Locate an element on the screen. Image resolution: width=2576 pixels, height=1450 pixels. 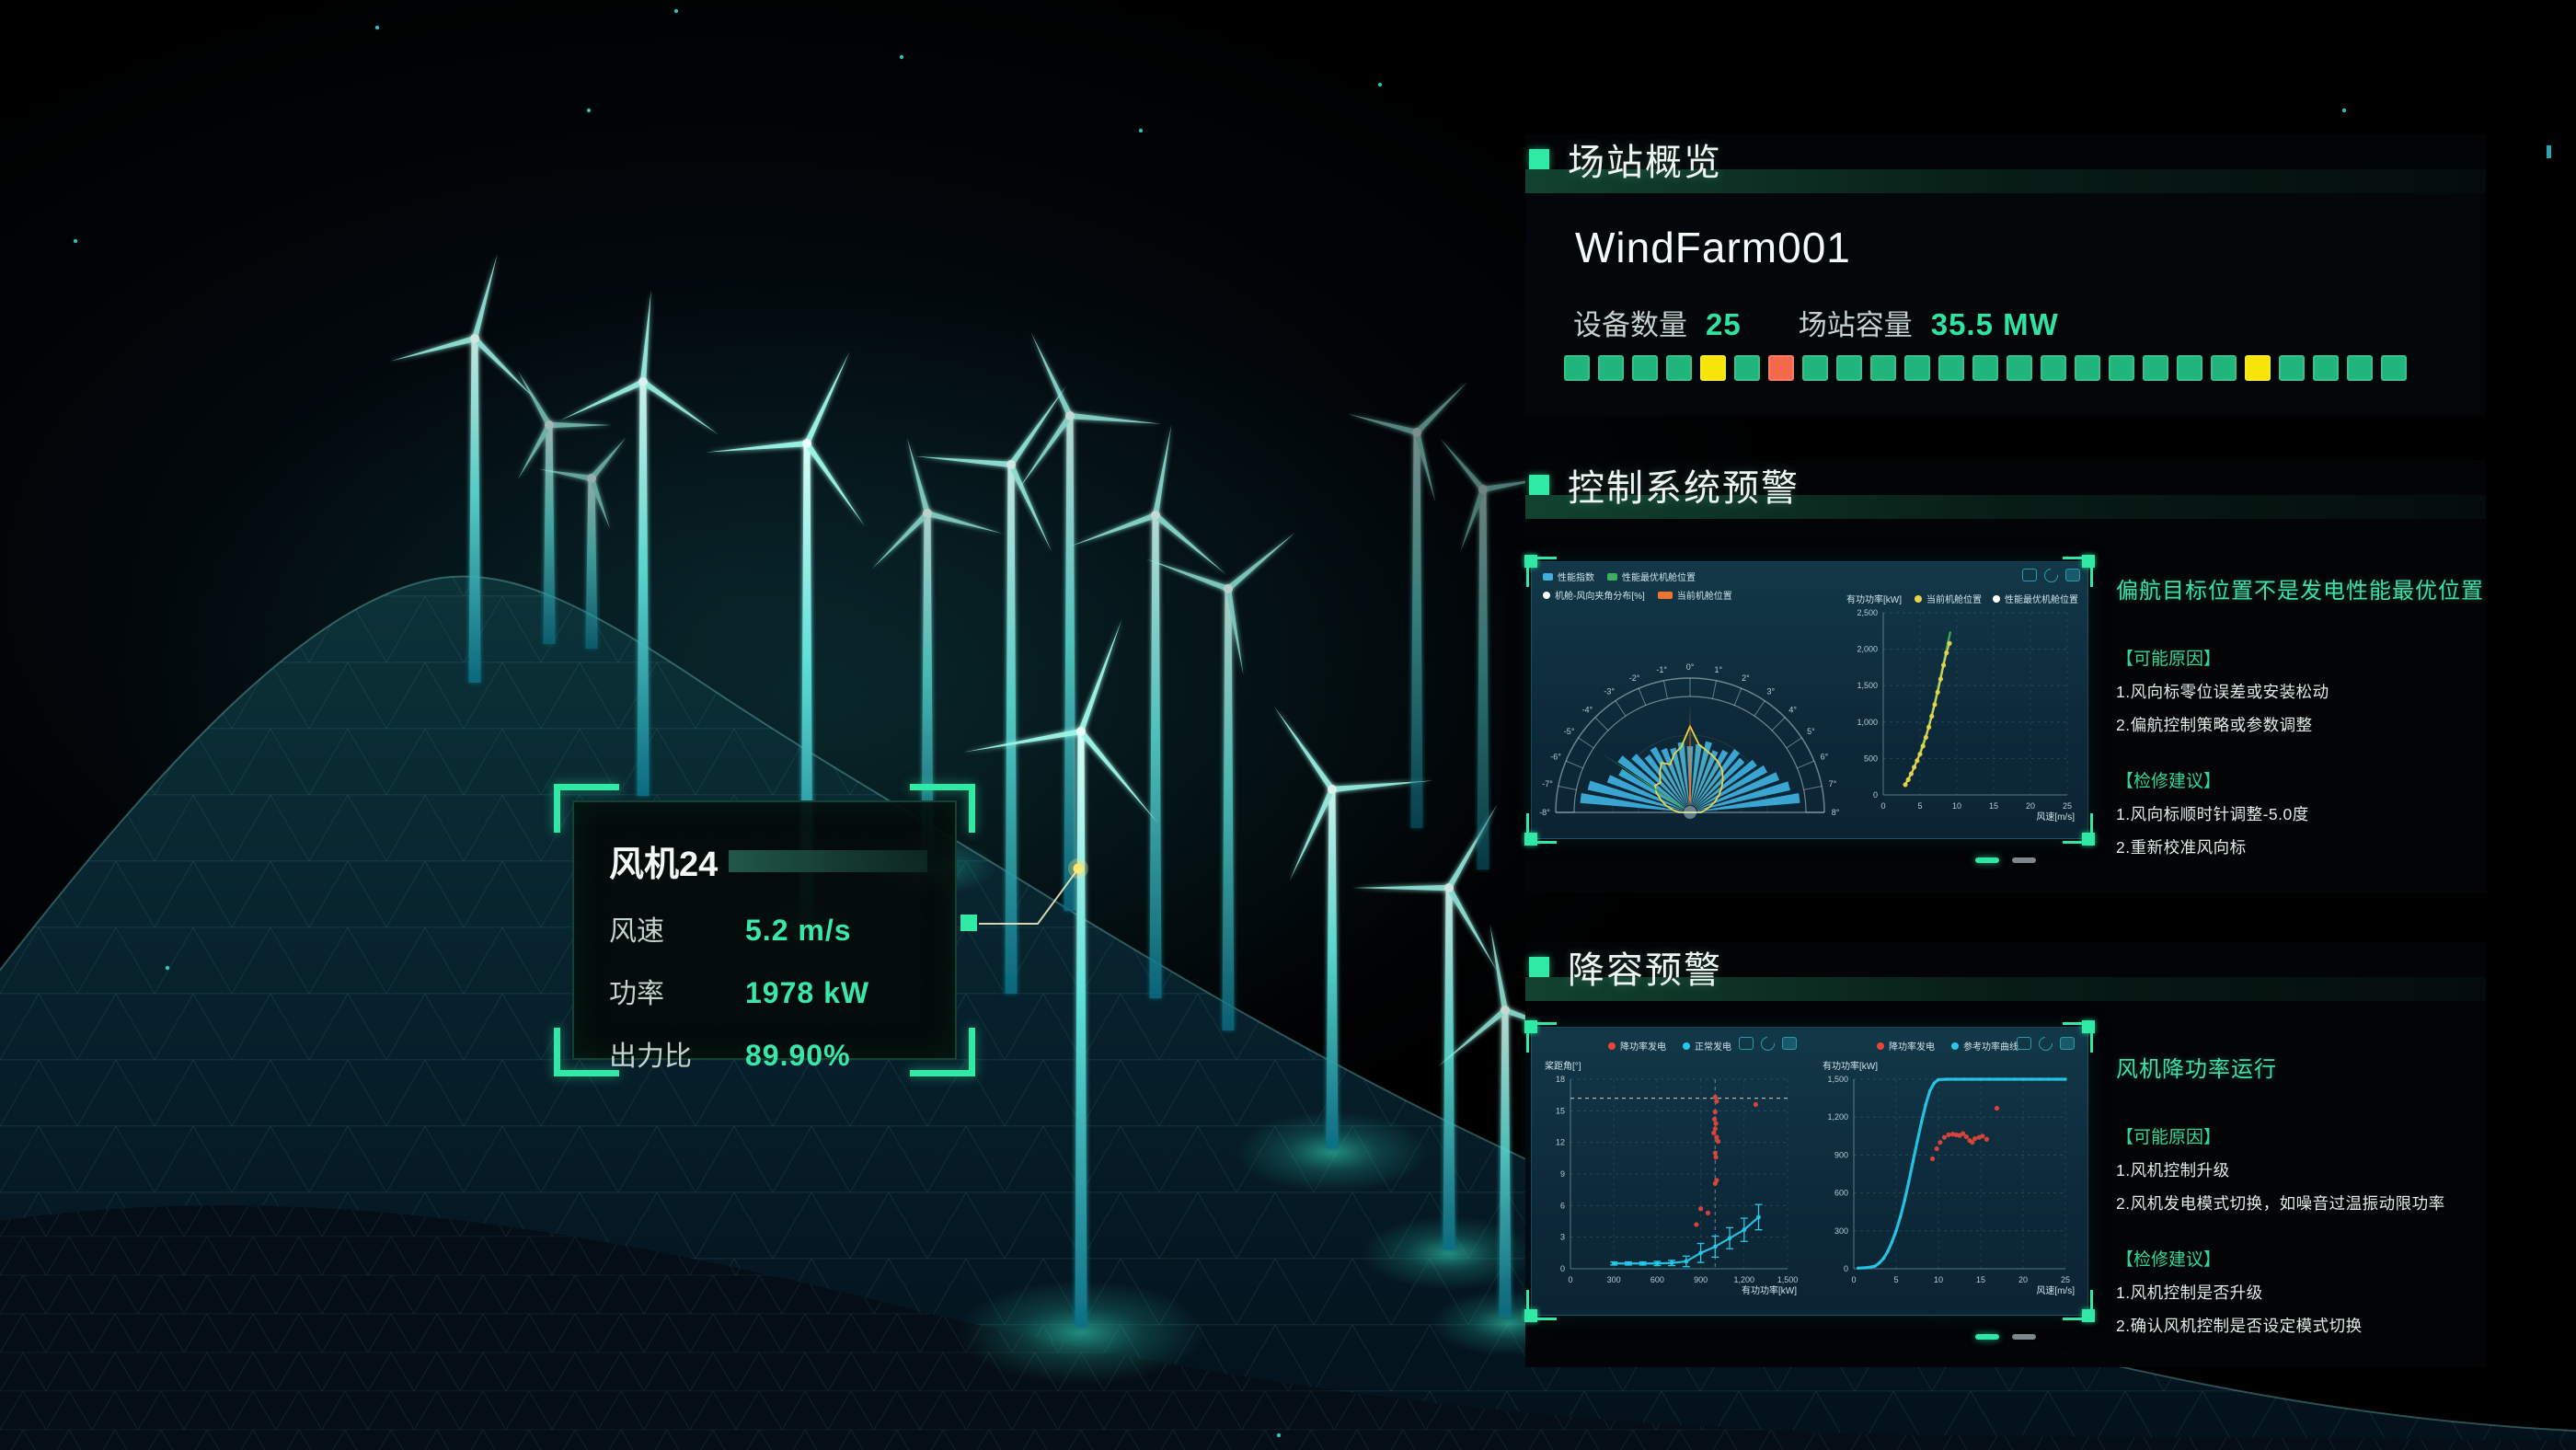
cause-item: 1.风机控制升级 is located at coordinates (2173, 1170).